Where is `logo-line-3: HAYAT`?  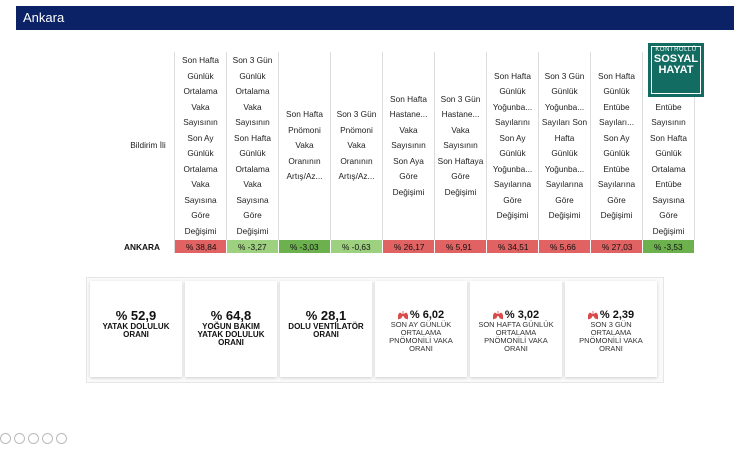 logo-line-3: HAYAT is located at coordinates (676, 70).